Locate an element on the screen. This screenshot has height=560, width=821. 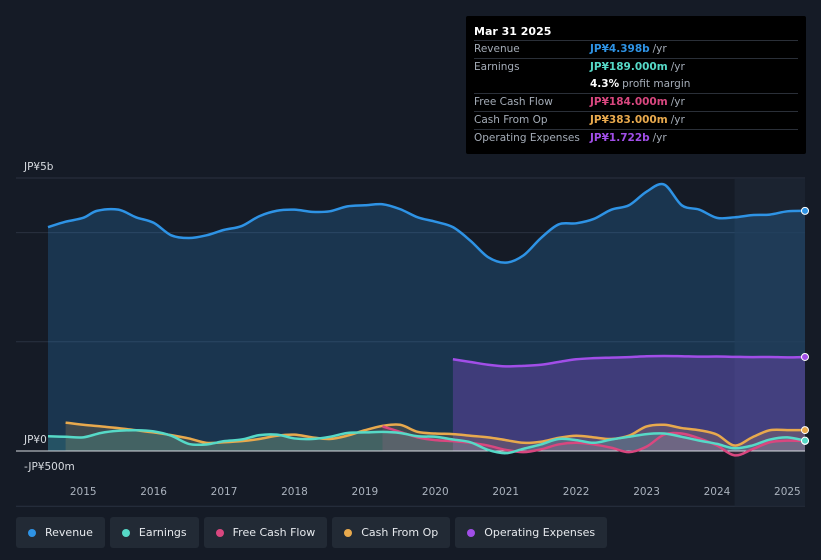
tooltip-value: JP¥1.722b is located at coordinates (620, 138).